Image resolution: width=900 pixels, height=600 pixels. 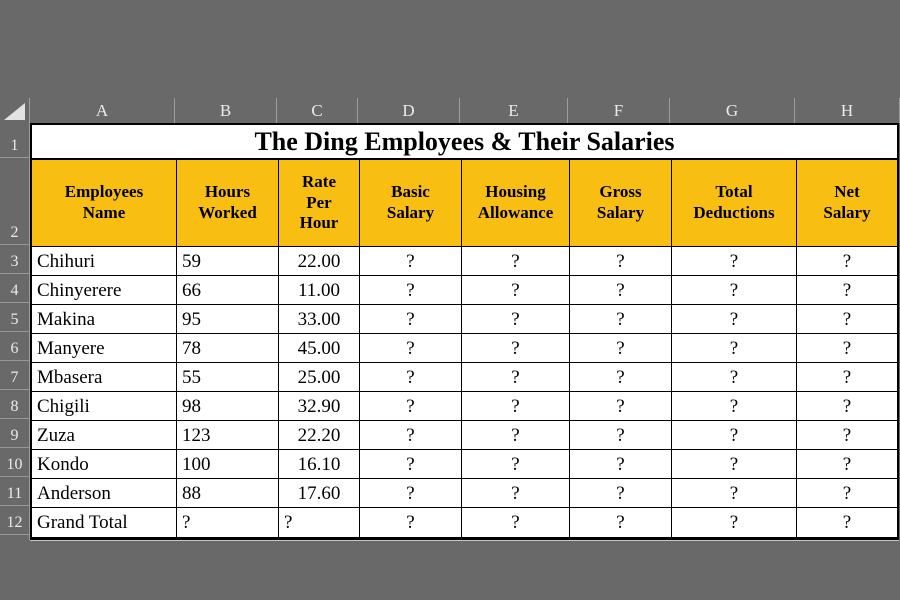 I want to click on cell-a5: Makina, so click(x=104, y=319).